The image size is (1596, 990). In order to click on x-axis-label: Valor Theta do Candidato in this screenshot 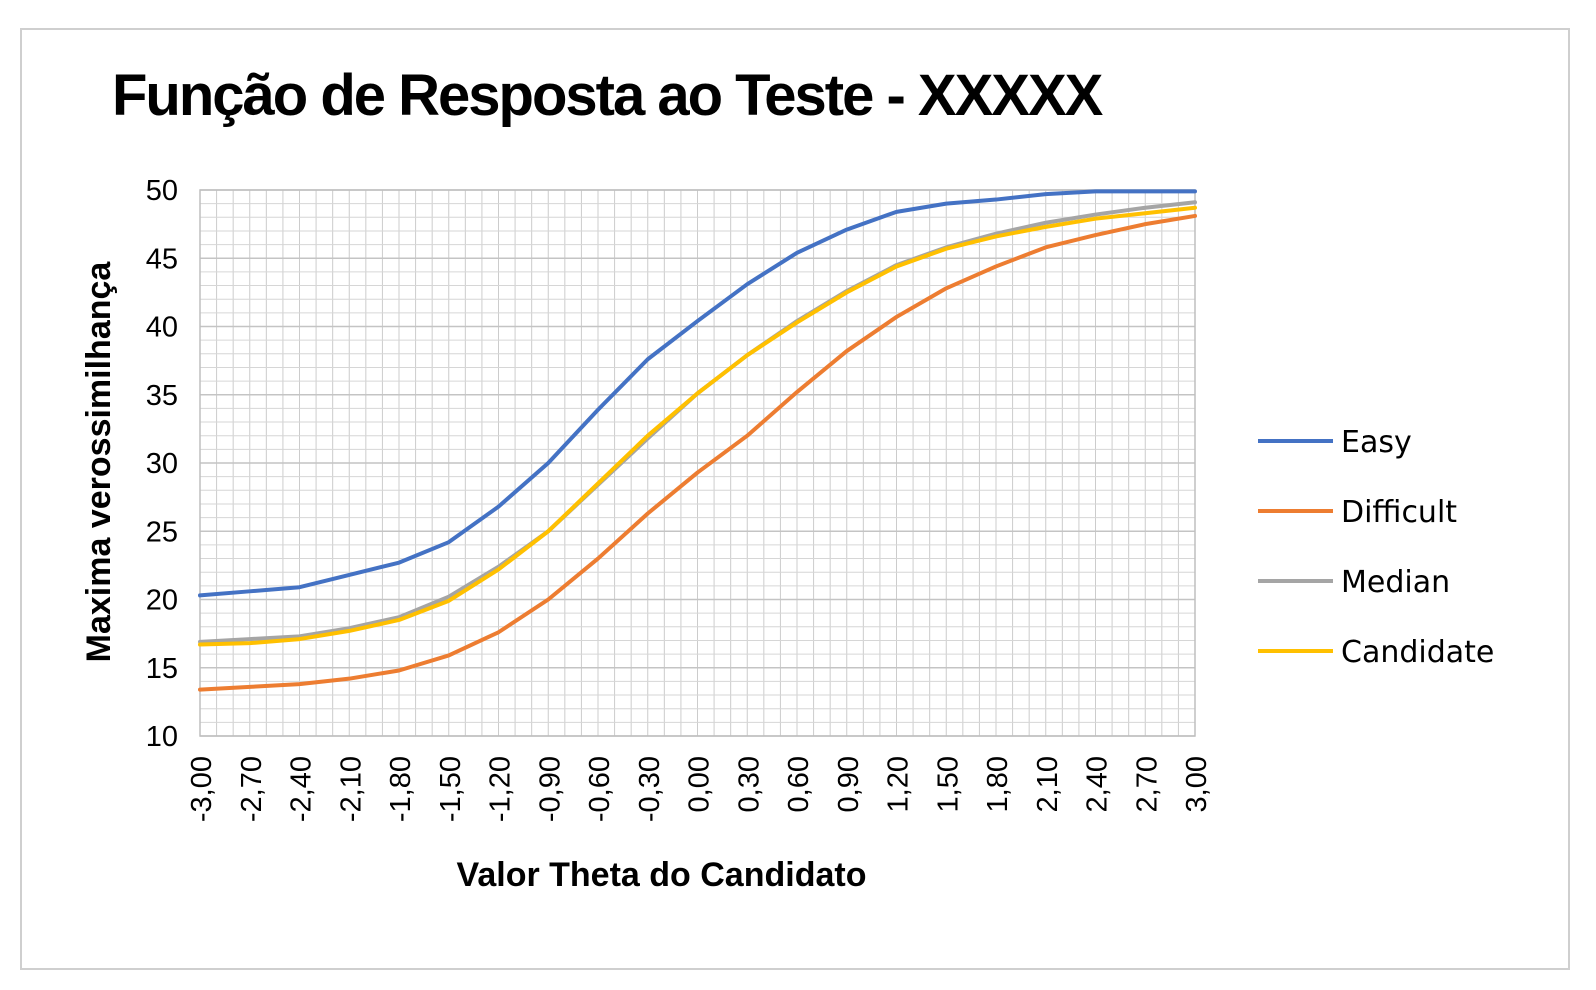, I will do `click(662, 875)`.